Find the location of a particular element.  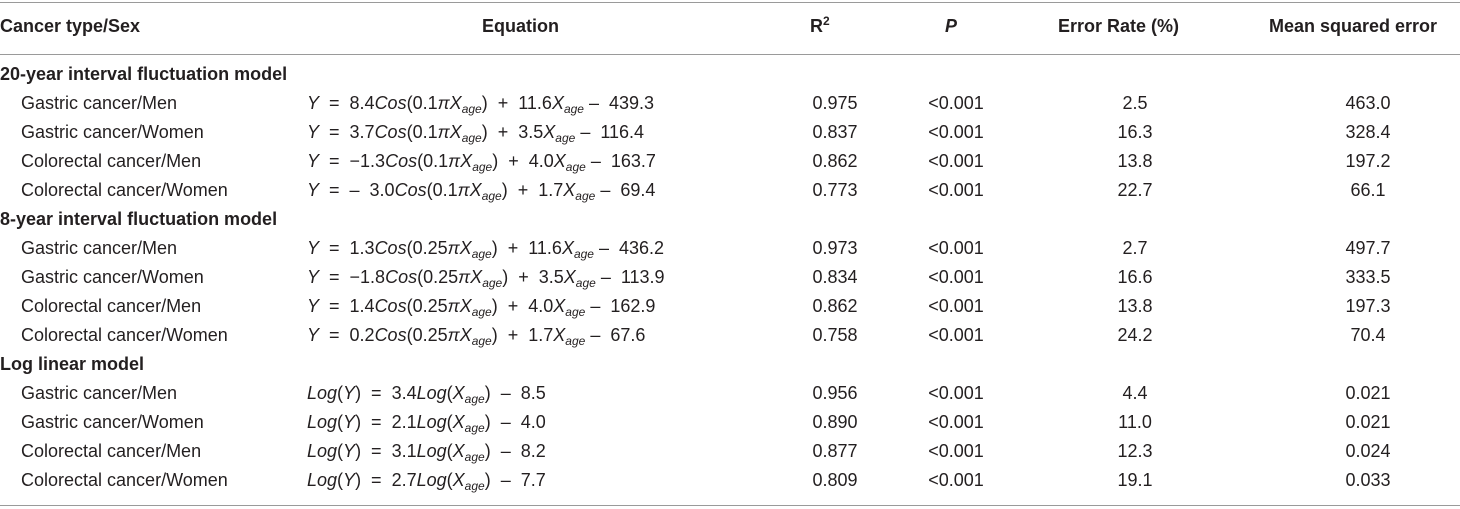

equation-term: = 1.4 is located at coordinates (347, 306).